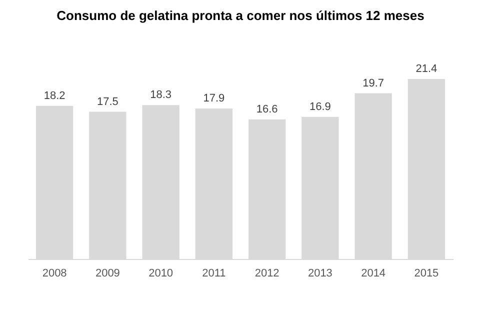 This screenshot has height=331, width=479. Describe the element at coordinates (373, 274) in the screenshot. I see `x-tick-label: 2014` at that location.